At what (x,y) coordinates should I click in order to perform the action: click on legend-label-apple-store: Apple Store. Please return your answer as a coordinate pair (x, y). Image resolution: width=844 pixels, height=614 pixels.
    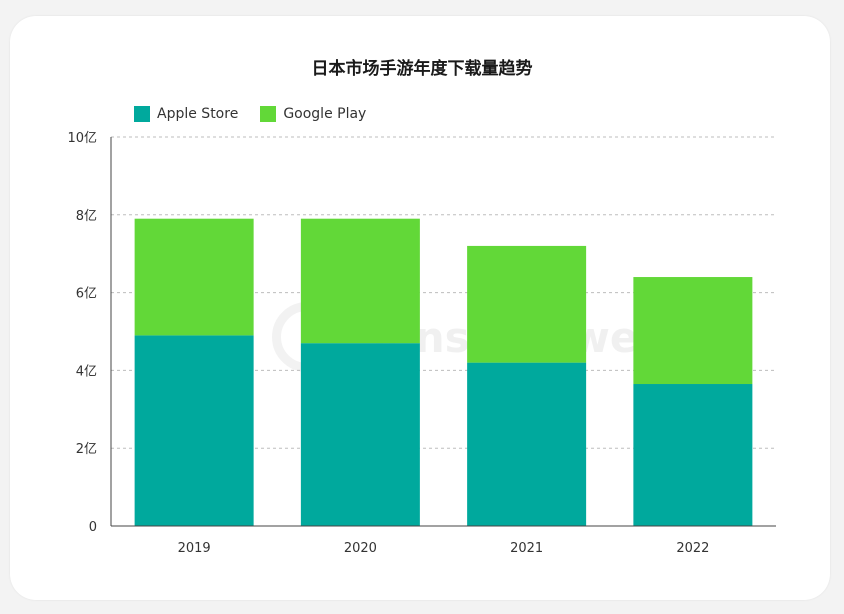
    Looking at the image, I should click on (198, 114).